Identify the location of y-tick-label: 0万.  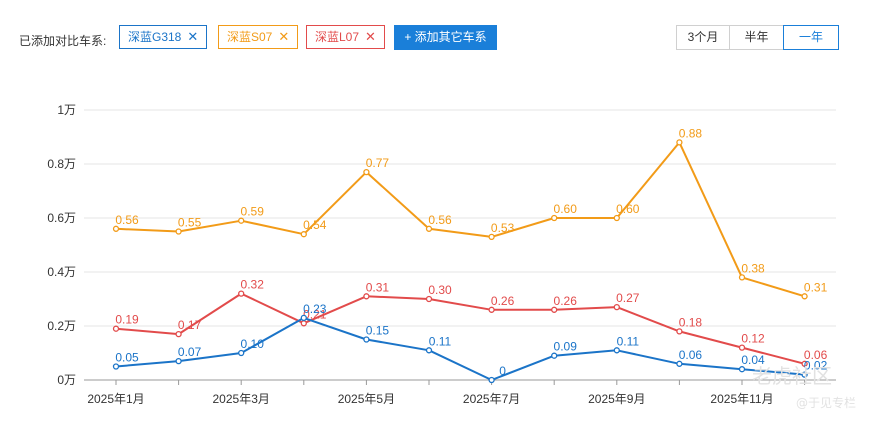
(66, 380).